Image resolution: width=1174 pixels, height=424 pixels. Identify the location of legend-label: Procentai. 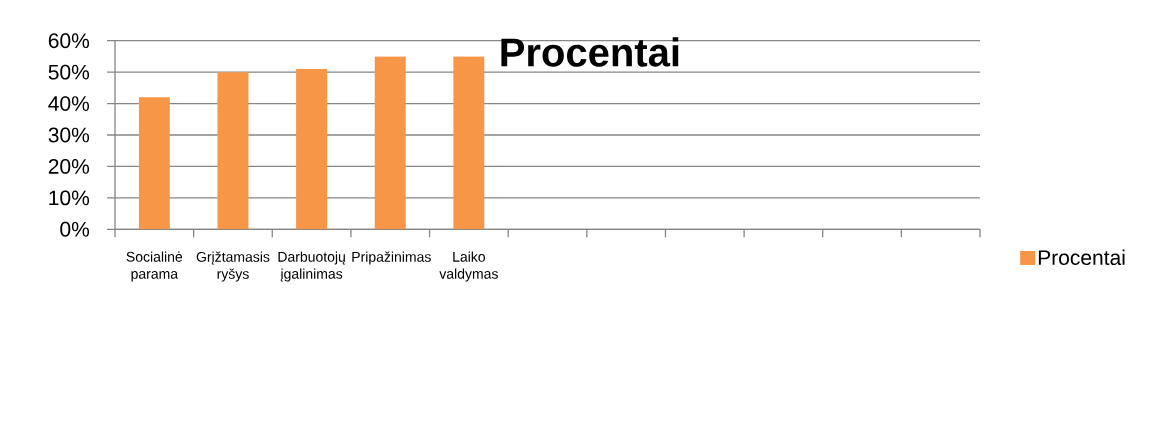
(1081, 257).